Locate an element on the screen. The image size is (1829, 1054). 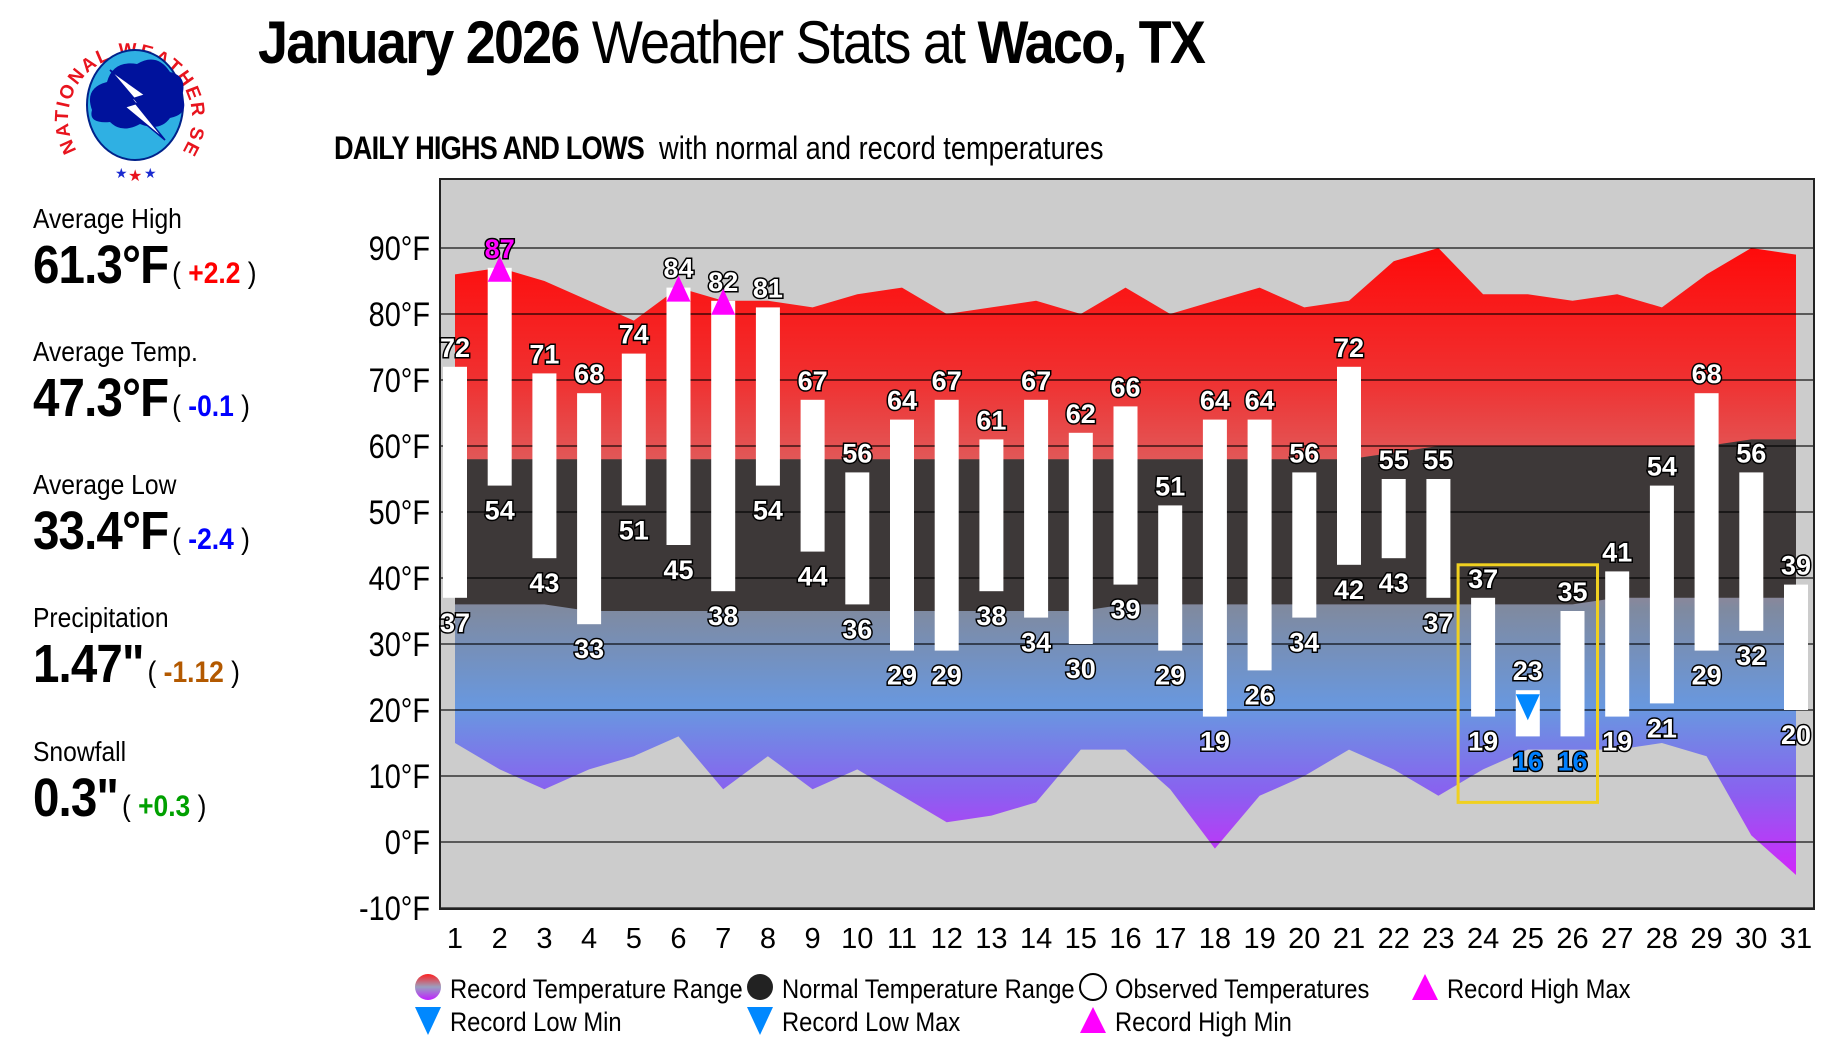
x-tick-label: 9 is located at coordinates (813, 939).